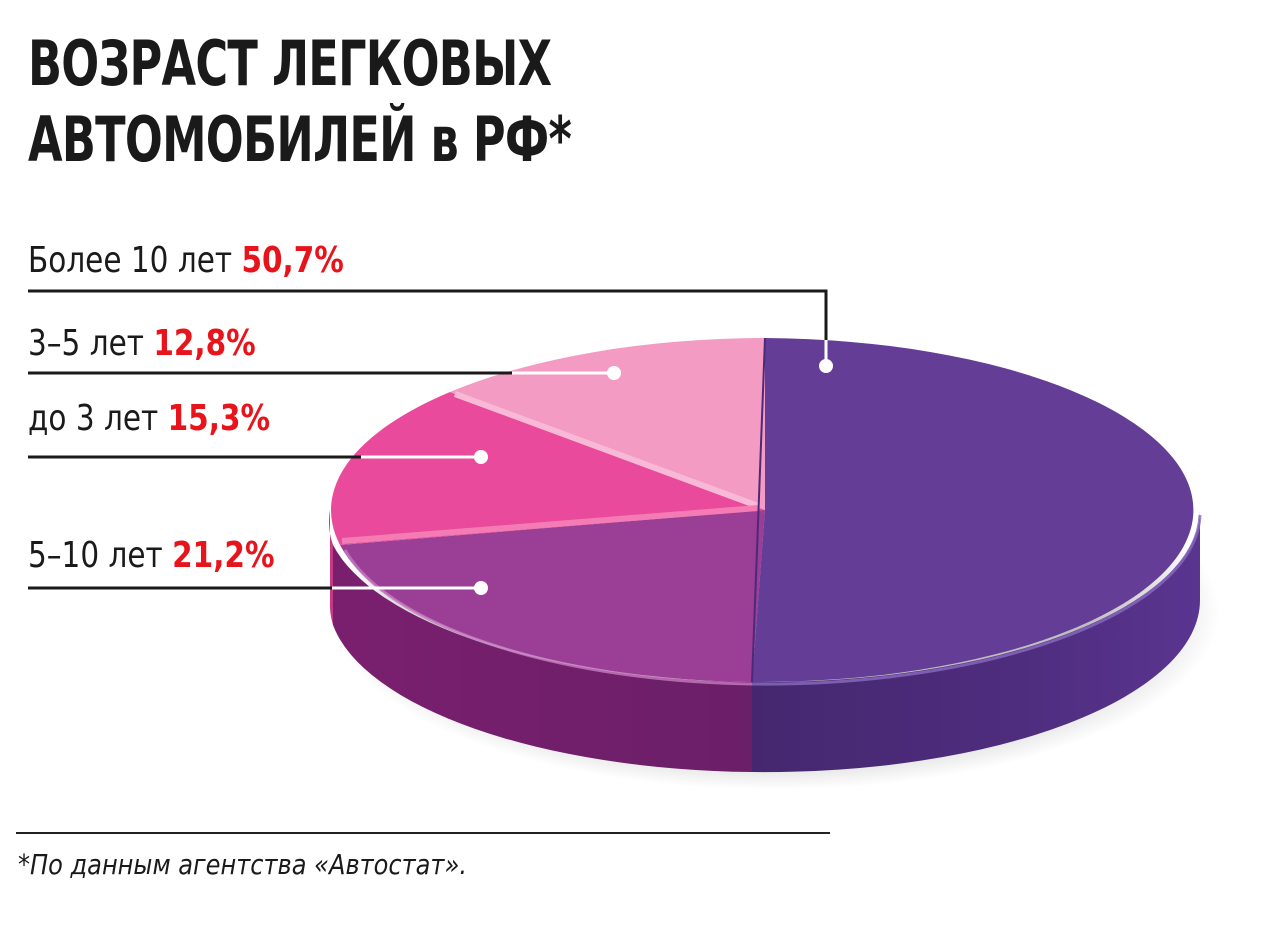 The image size is (1280, 937). Describe the element at coordinates (93, 418) in the screenshot. I see `label-text: до 3 лет` at that location.